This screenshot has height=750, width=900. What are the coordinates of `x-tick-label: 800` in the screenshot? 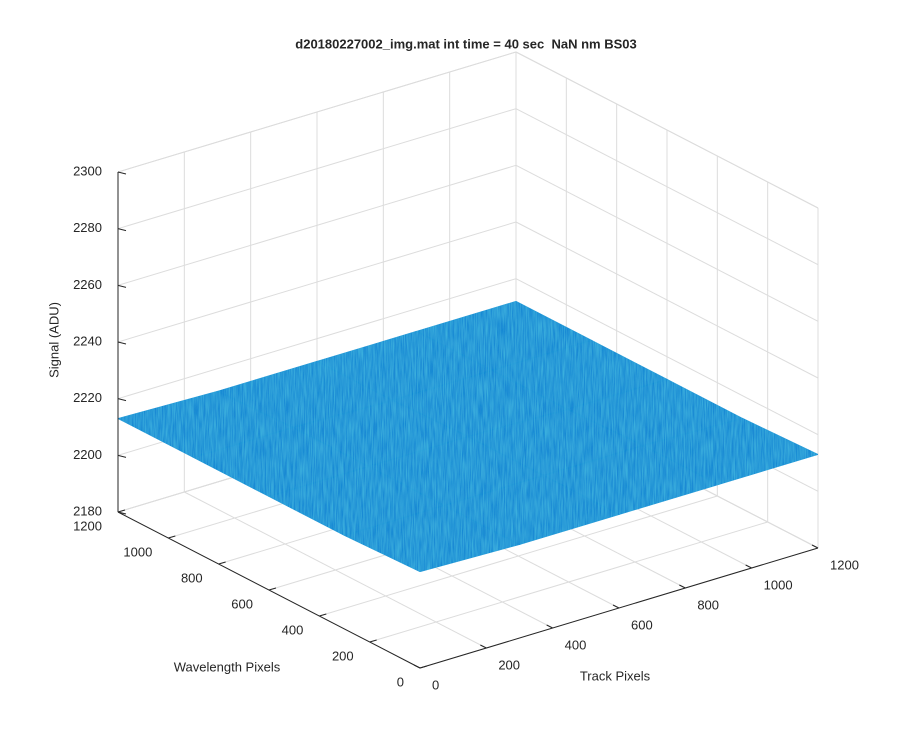 It's located at (708, 604).